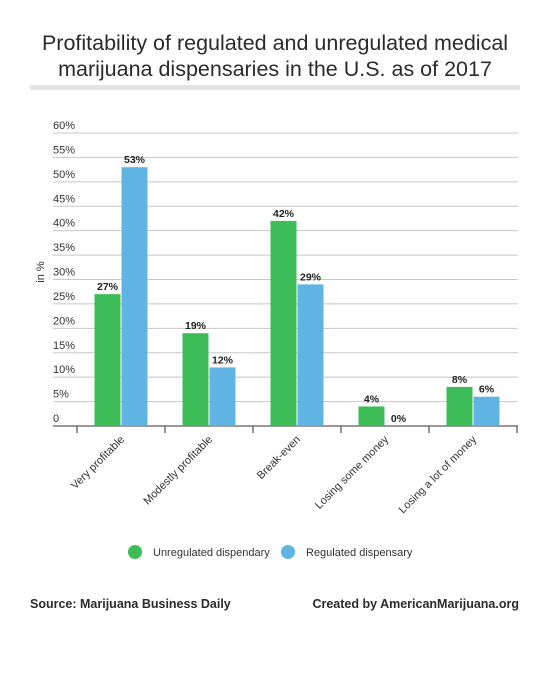 This screenshot has width=550, height=674. I want to click on data-label: 8%, so click(460, 380).